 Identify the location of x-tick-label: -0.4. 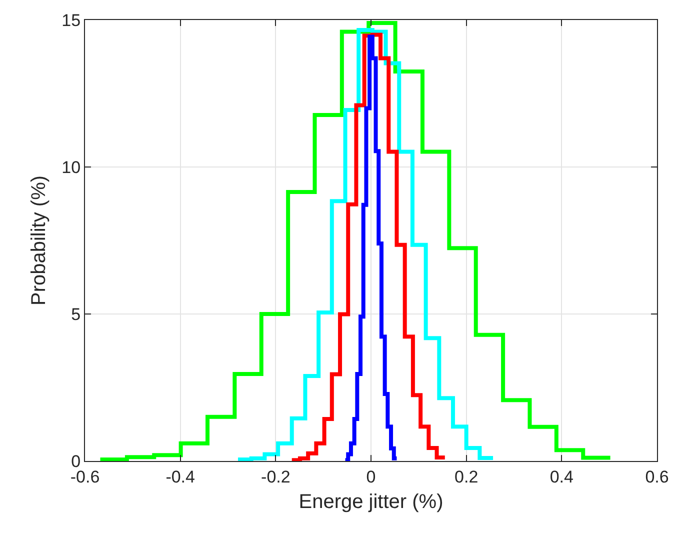
(180, 476).